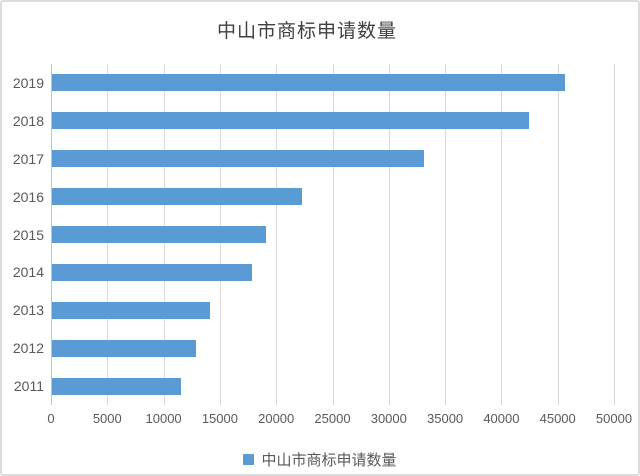 The width and height of the screenshot is (640, 476). I want to click on bar-2019, so click(309, 83).